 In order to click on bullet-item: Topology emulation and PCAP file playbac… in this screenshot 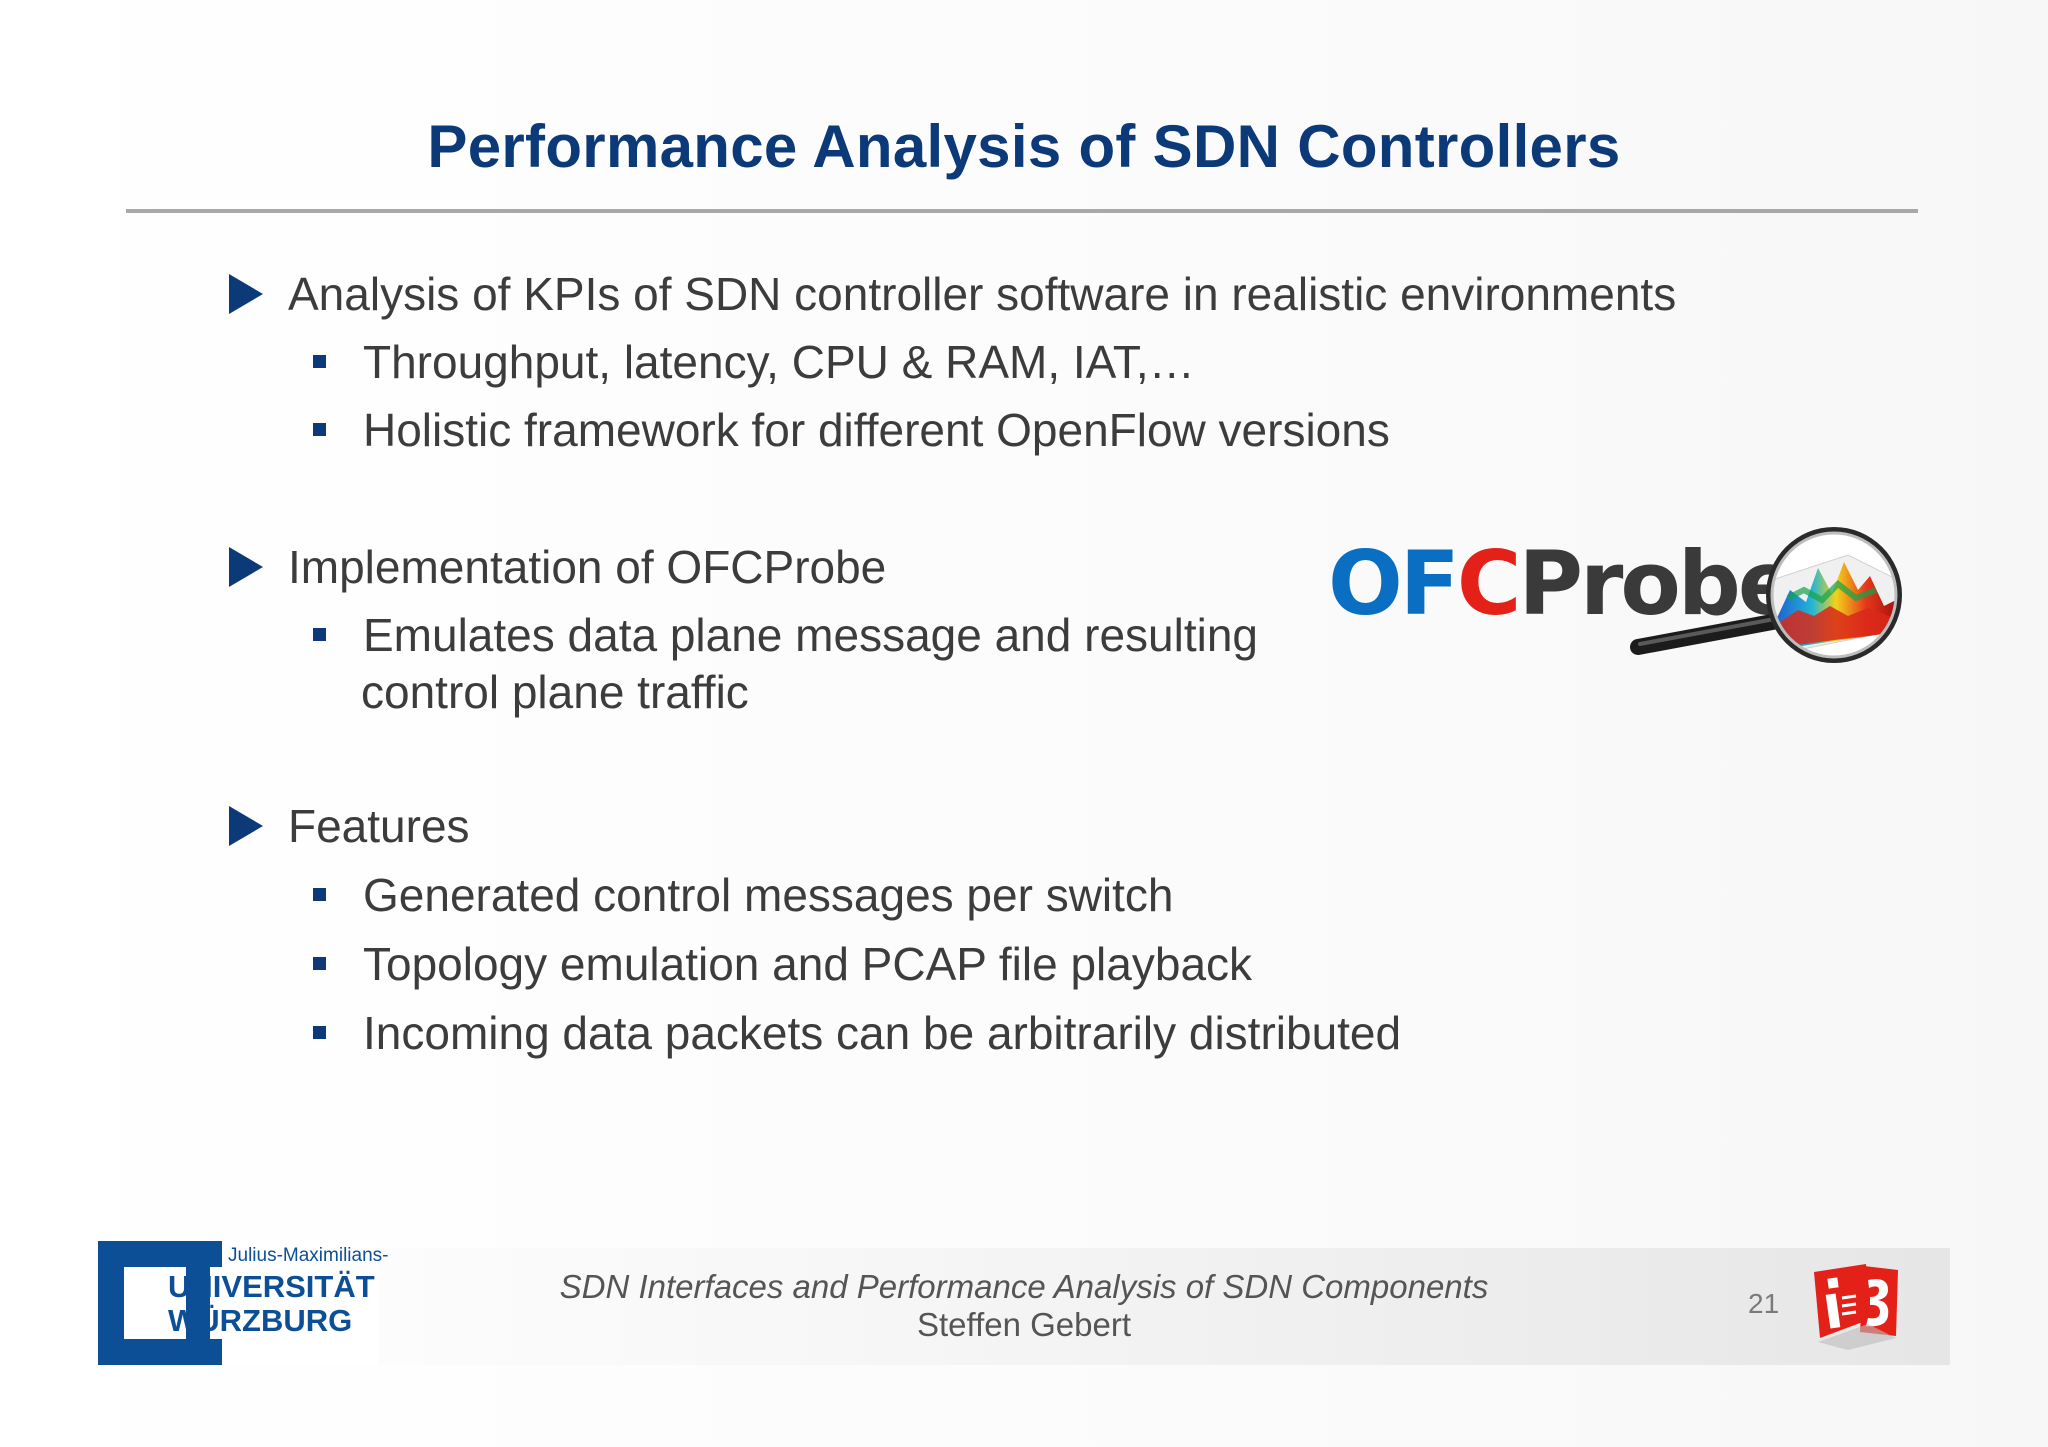, I will do `click(808, 964)`.